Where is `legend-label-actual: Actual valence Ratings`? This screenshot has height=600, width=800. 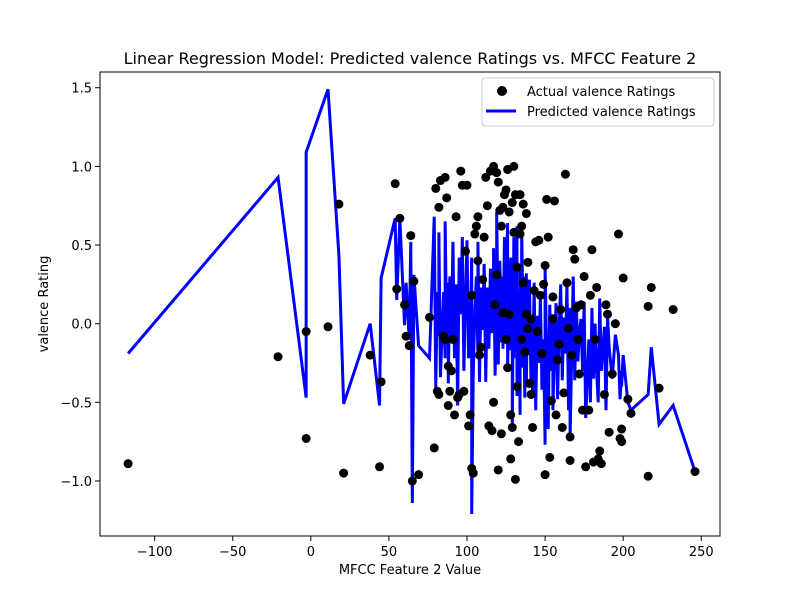 legend-label-actual: Actual valence Ratings is located at coordinates (601, 92).